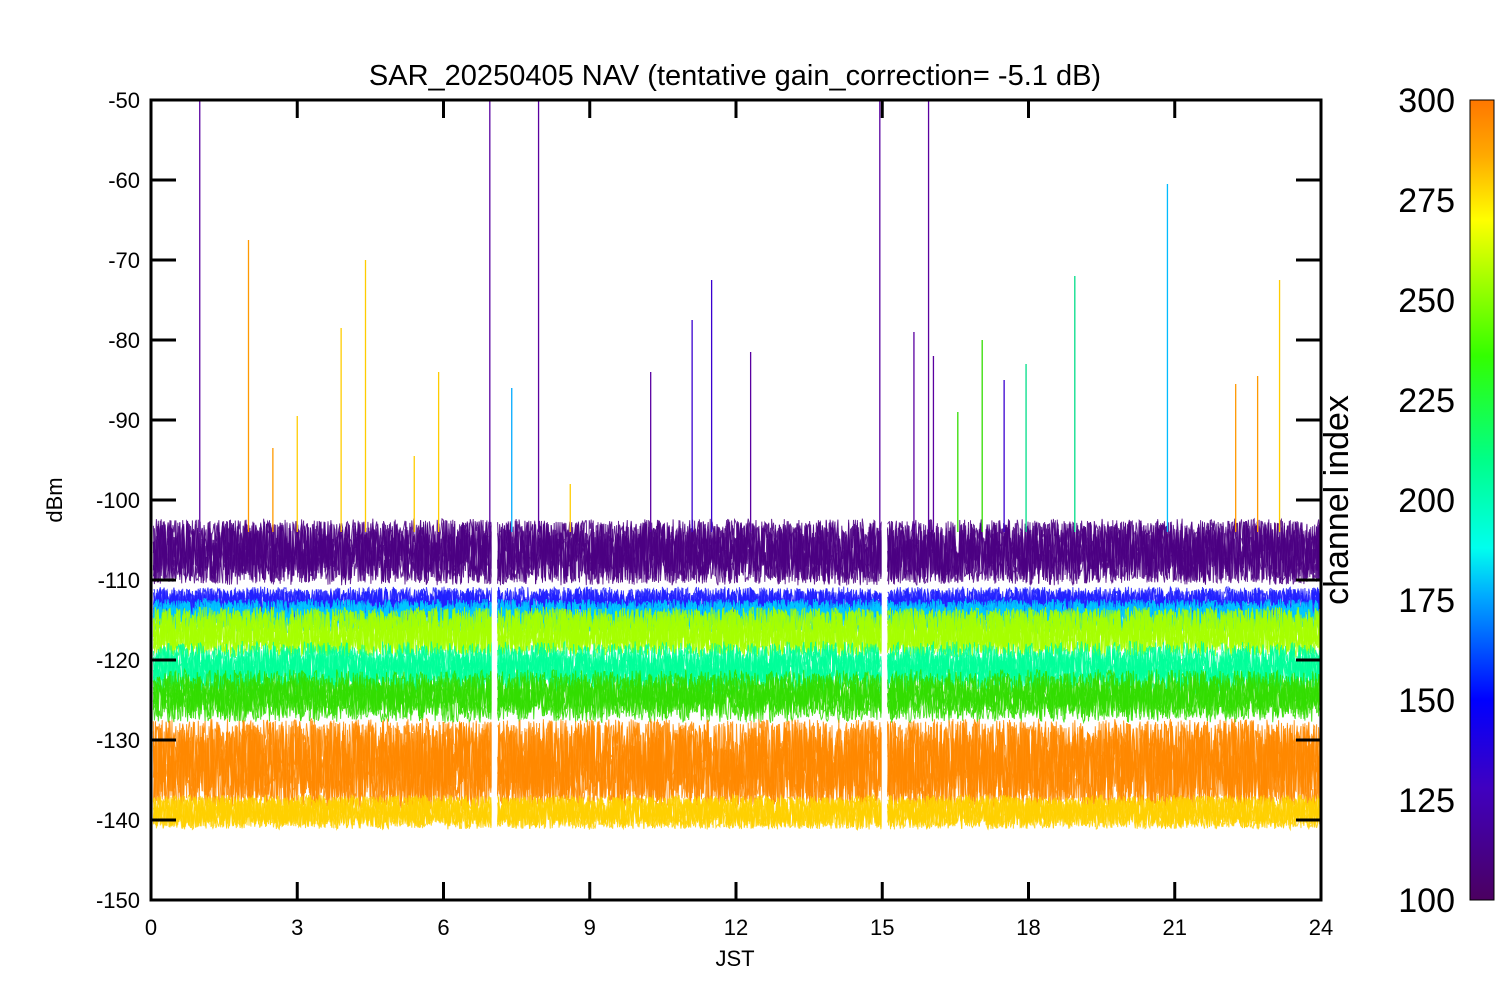 The width and height of the screenshot is (1500, 1000). I want to click on x-tick-label: 15, so click(882, 927).